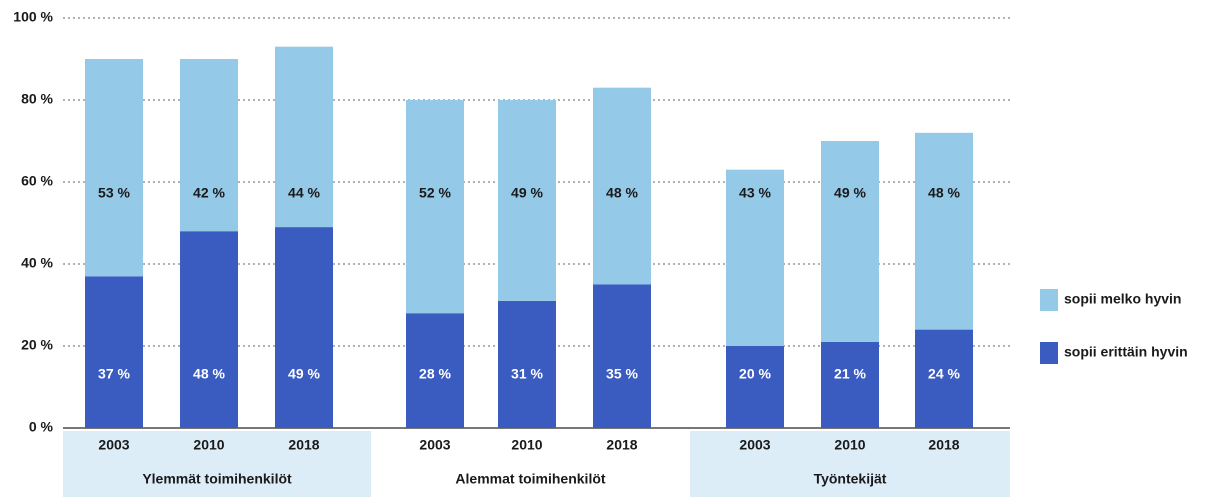  I want to click on y-tick-label: 0 %, so click(41, 427).